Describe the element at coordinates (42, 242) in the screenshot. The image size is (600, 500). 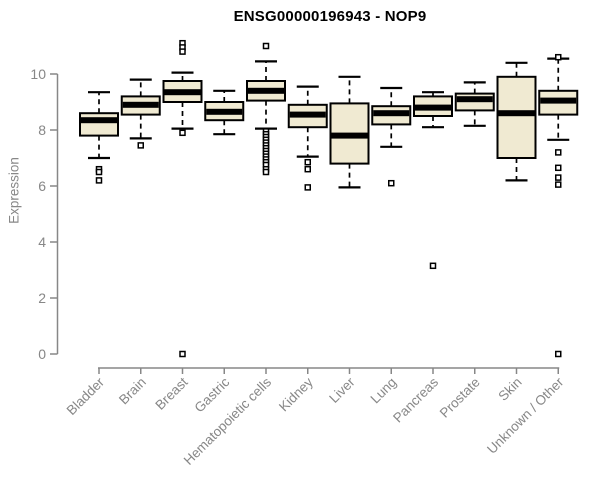
I see `y-tick-label-4: 4` at that location.